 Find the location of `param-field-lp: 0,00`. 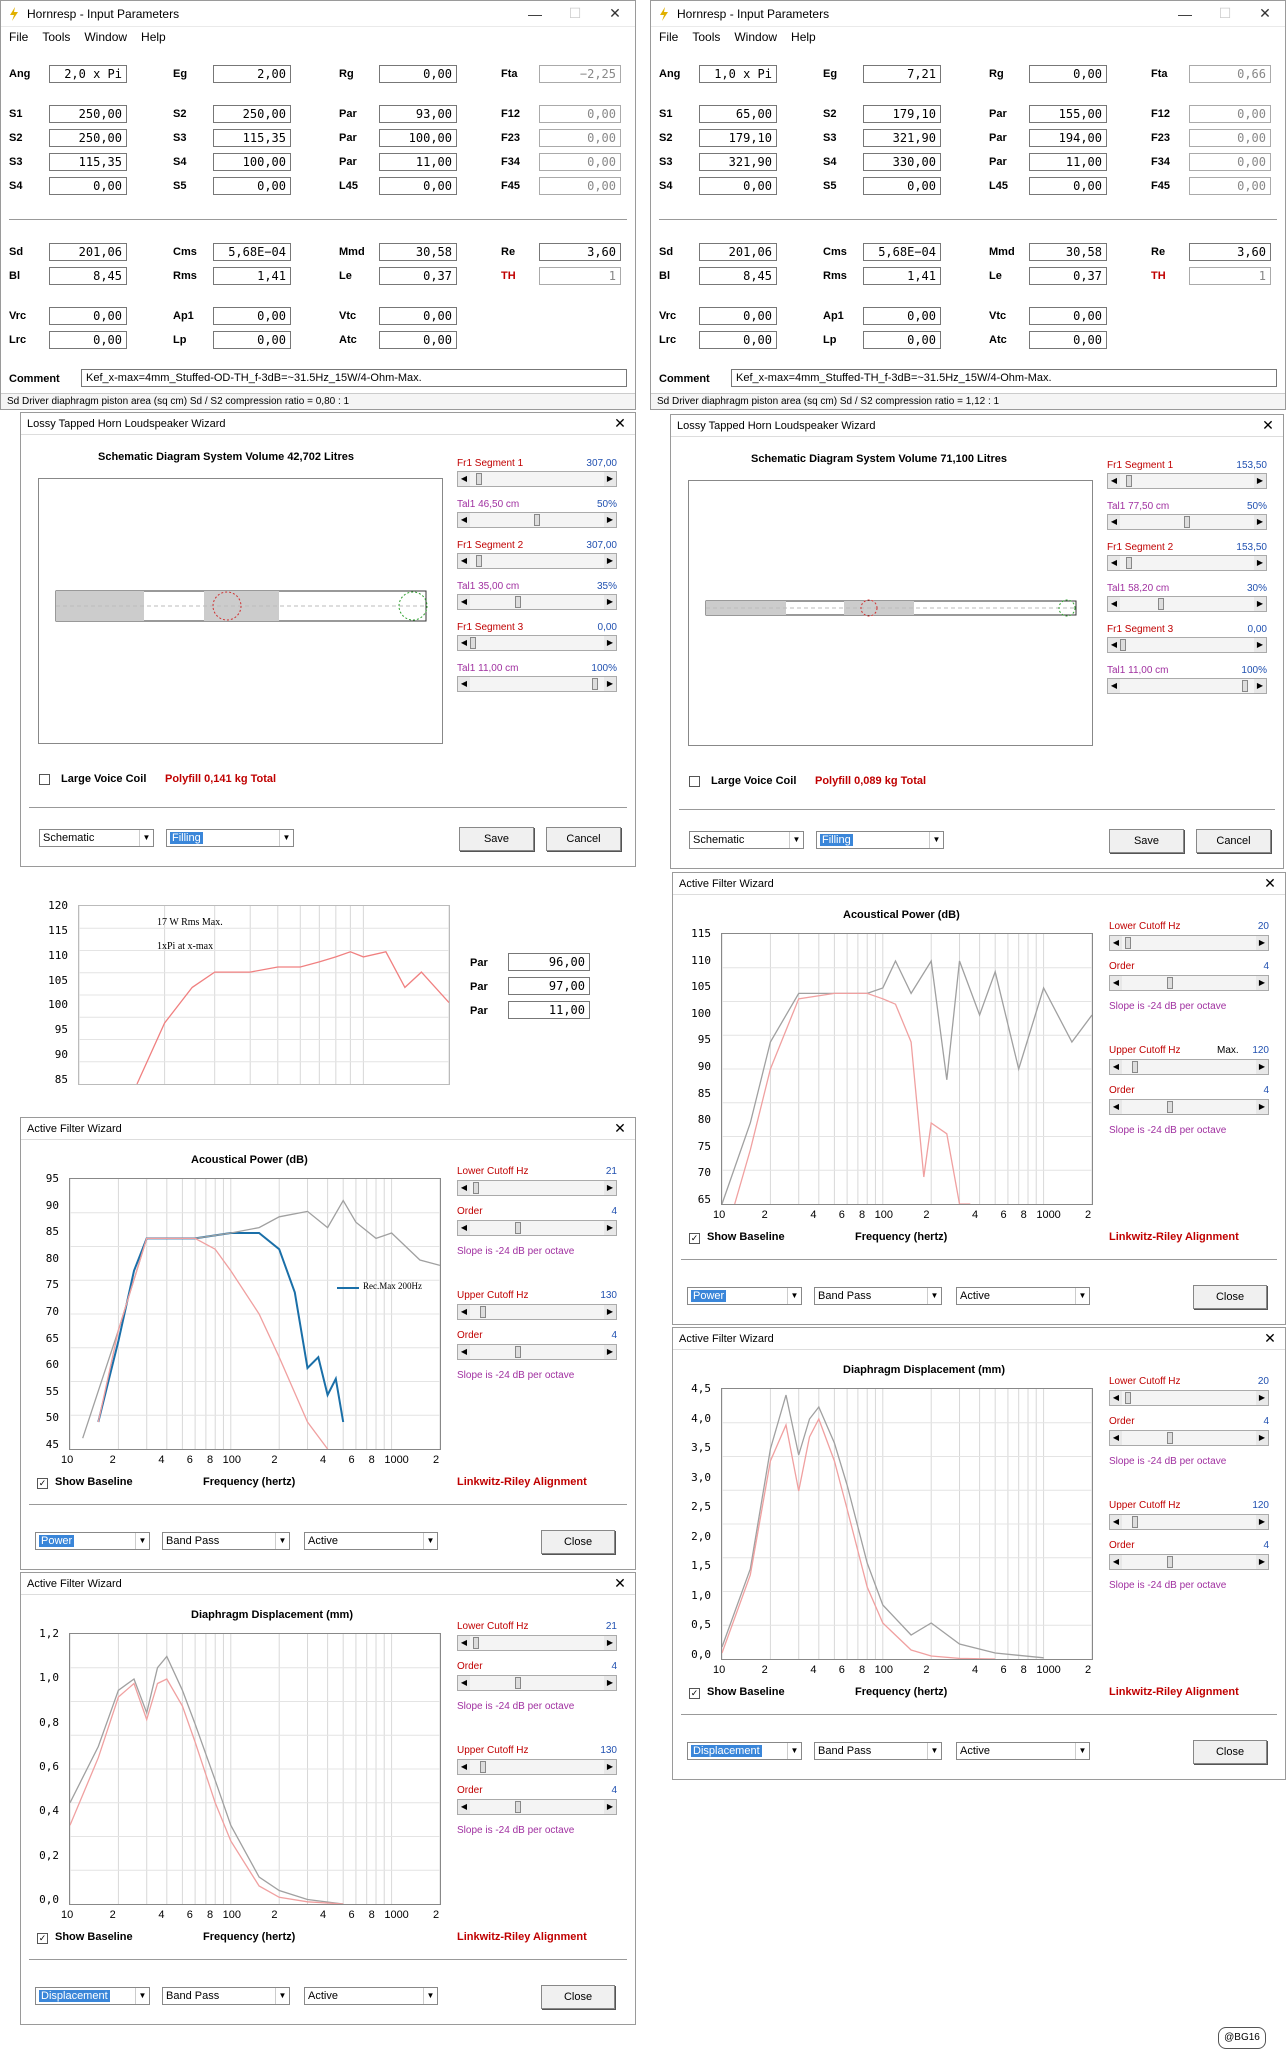

param-field-lp: 0,00 is located at coordinates (252, 340).